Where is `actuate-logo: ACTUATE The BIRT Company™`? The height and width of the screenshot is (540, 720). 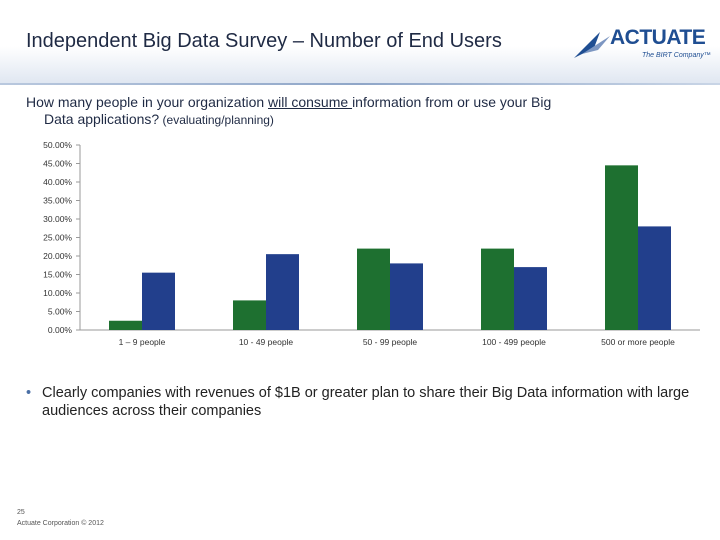 actuate-logo: ACTUATE The BIRT Company™ is located at coordinates (643, 45).